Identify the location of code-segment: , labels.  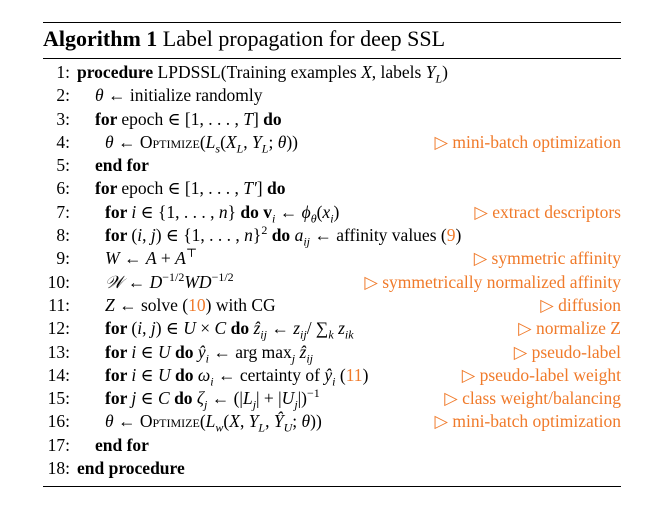
(398, 72).